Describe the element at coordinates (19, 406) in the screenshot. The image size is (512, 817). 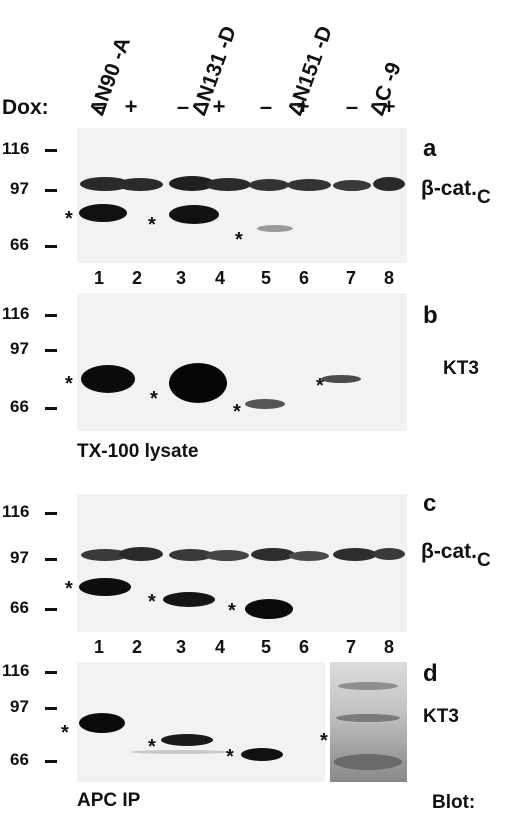
I see `mw-marker-66-b: 66` at that location.